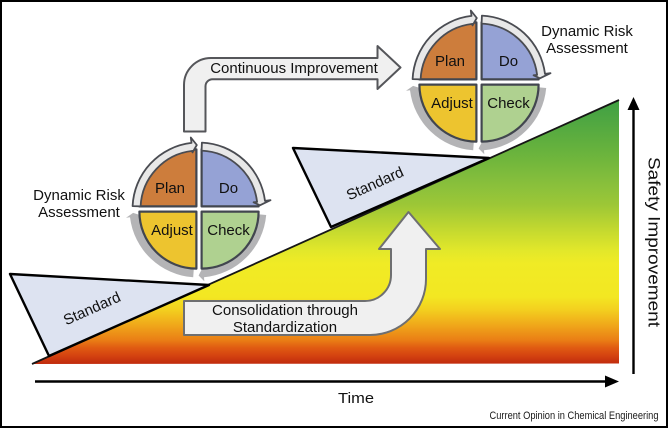  I want to click on svg-text: Safety Improvement, so click(654, 242).